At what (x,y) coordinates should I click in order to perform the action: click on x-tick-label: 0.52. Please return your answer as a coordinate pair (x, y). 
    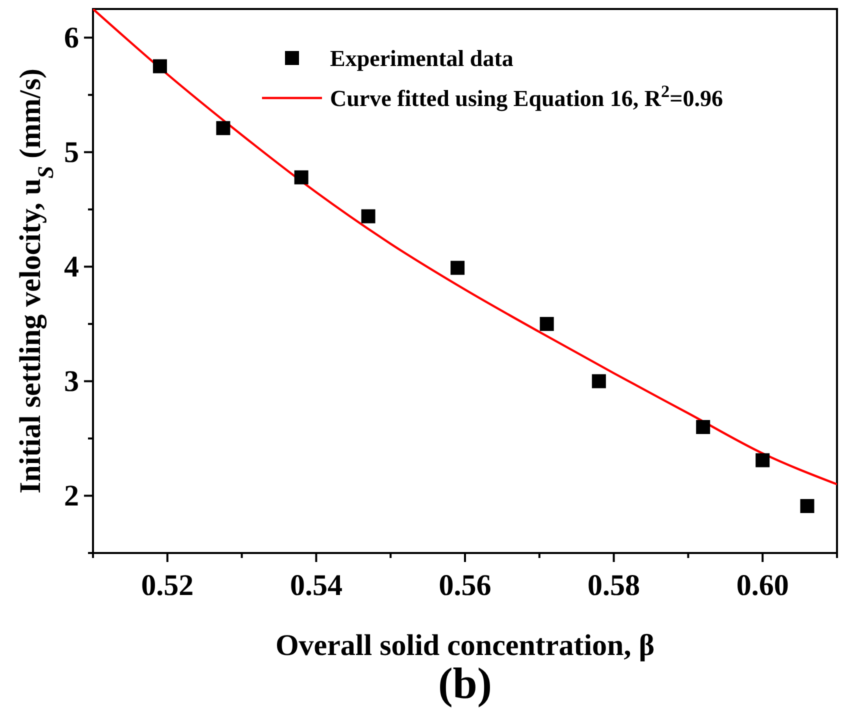
    Looking at the image, I should click on (167, 585).